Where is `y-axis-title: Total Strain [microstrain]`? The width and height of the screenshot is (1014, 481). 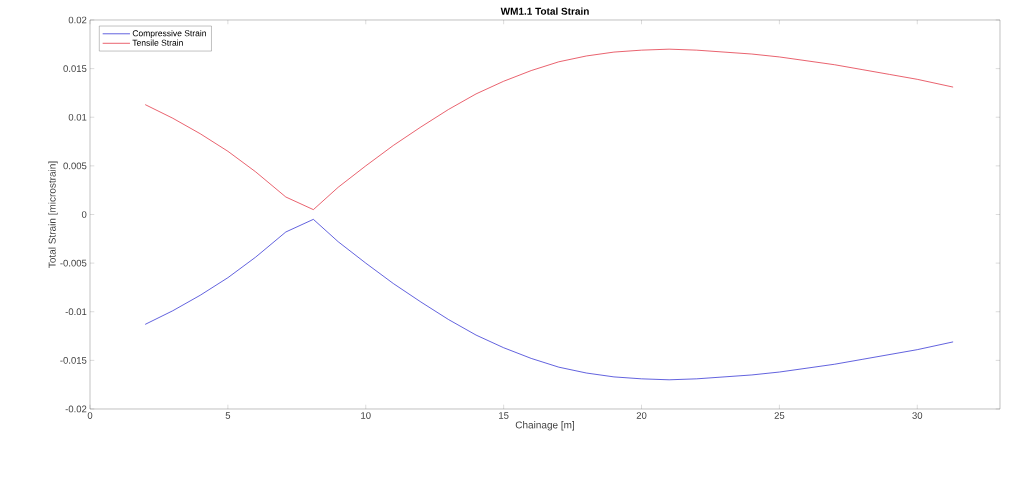
y-axis-title: Total Strain [microstrain] is located at coordinates (53, 214).